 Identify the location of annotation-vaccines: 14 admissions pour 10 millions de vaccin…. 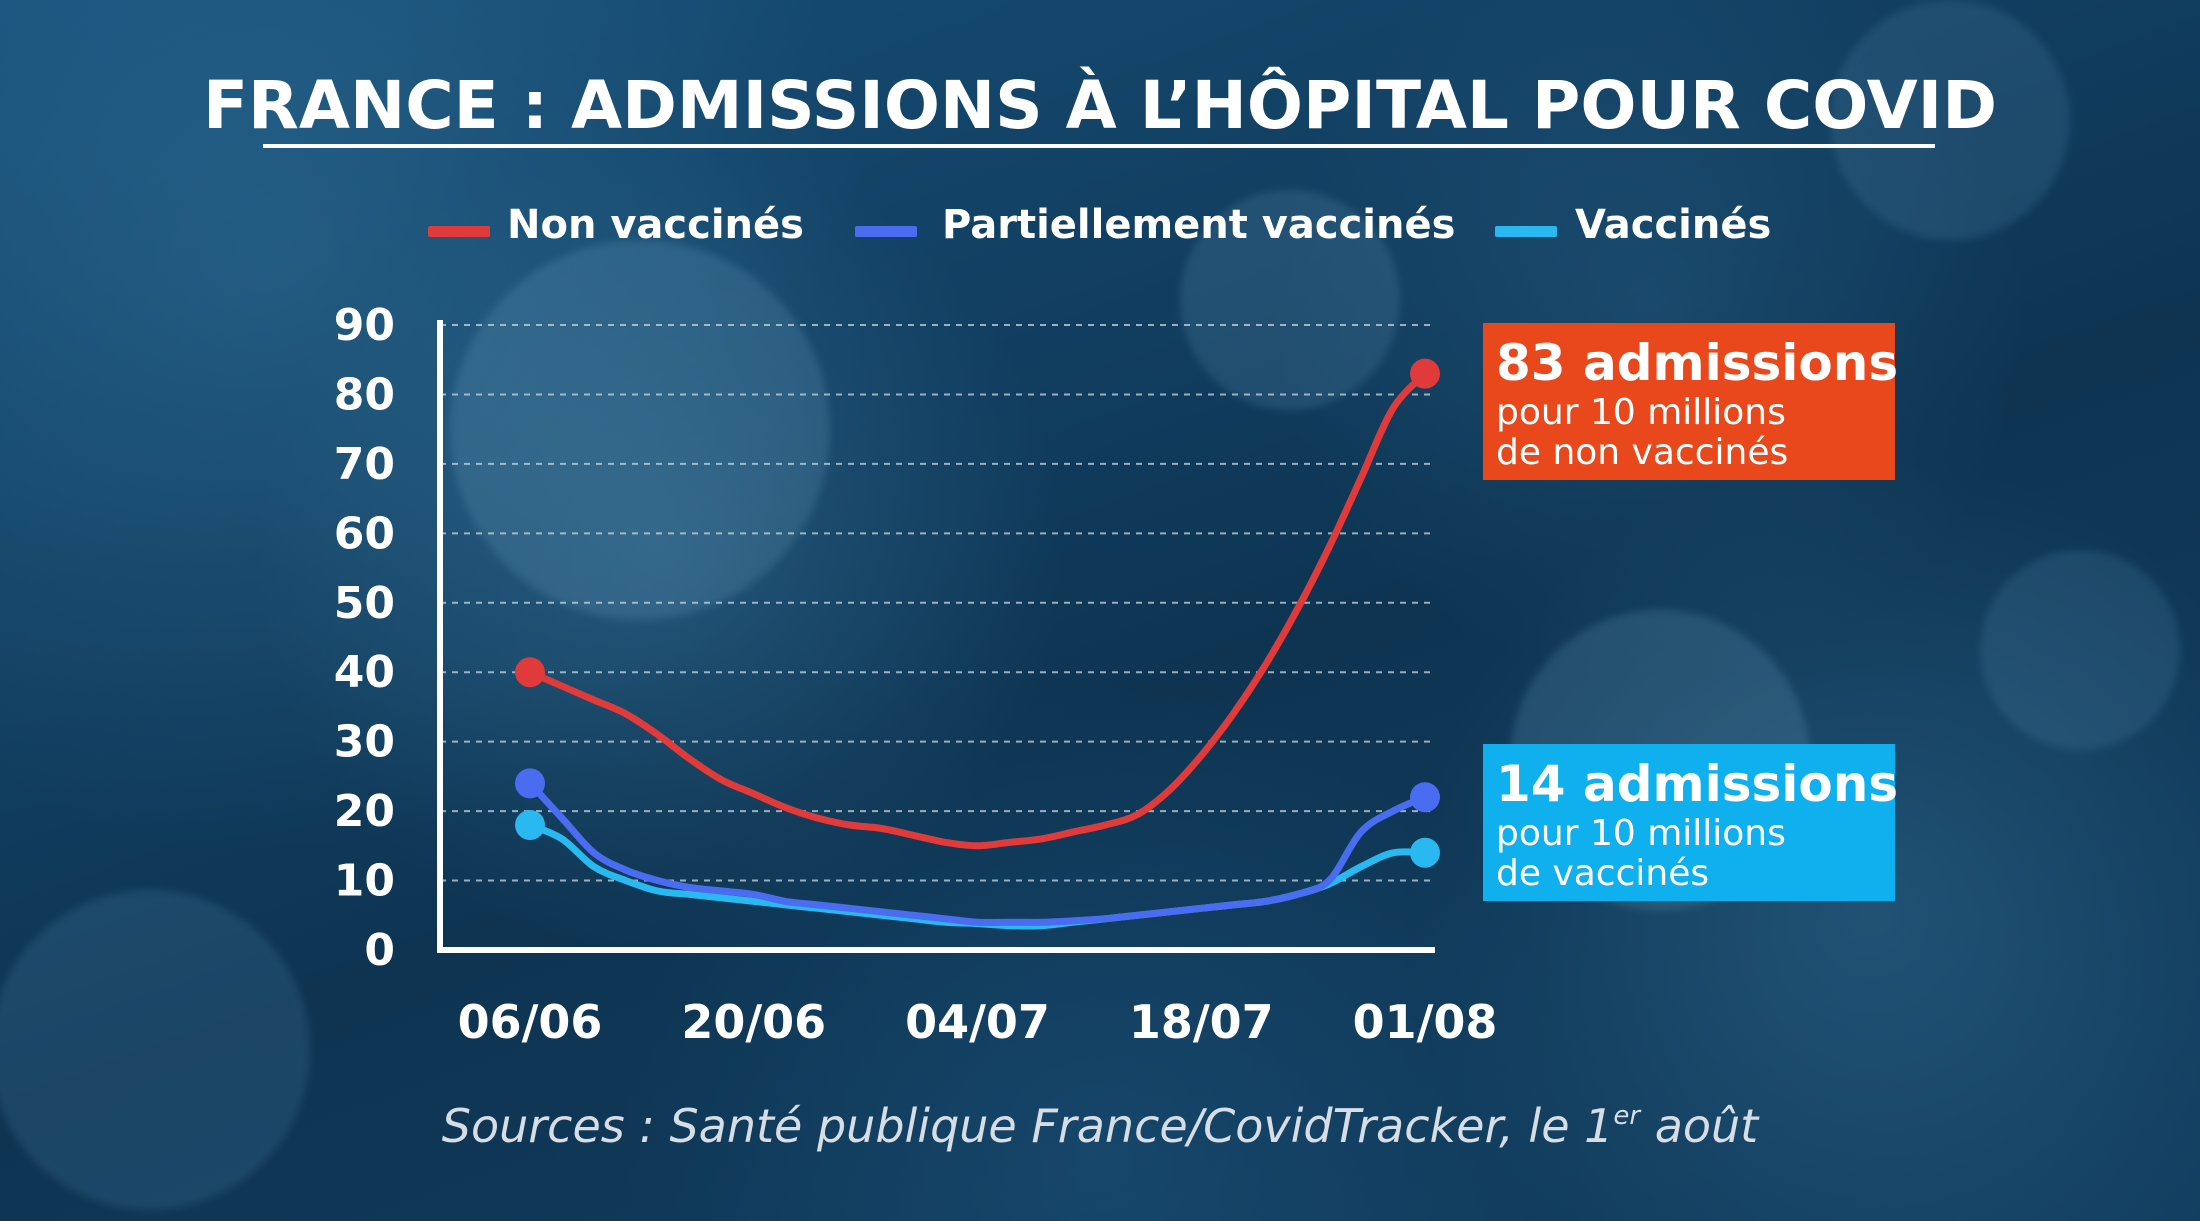
(1690, 822).